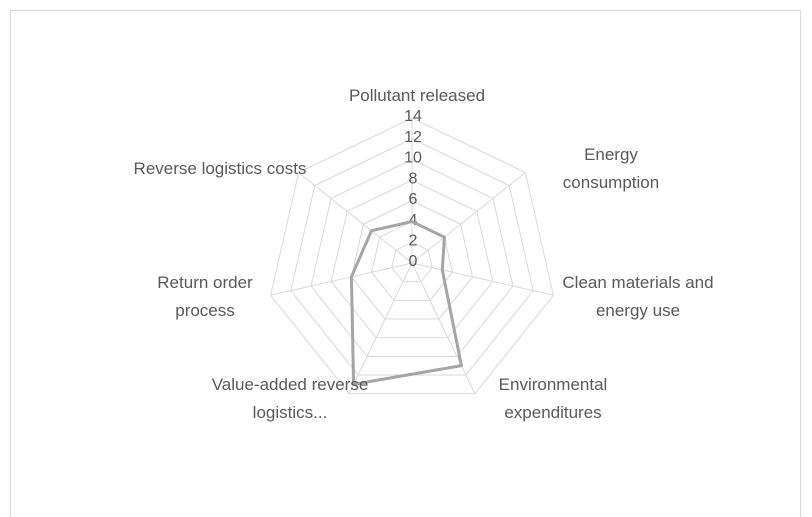  Describe the element at coordinates (417, 95) in the screenshot. I see `category-label: Pollutant released` at that location.